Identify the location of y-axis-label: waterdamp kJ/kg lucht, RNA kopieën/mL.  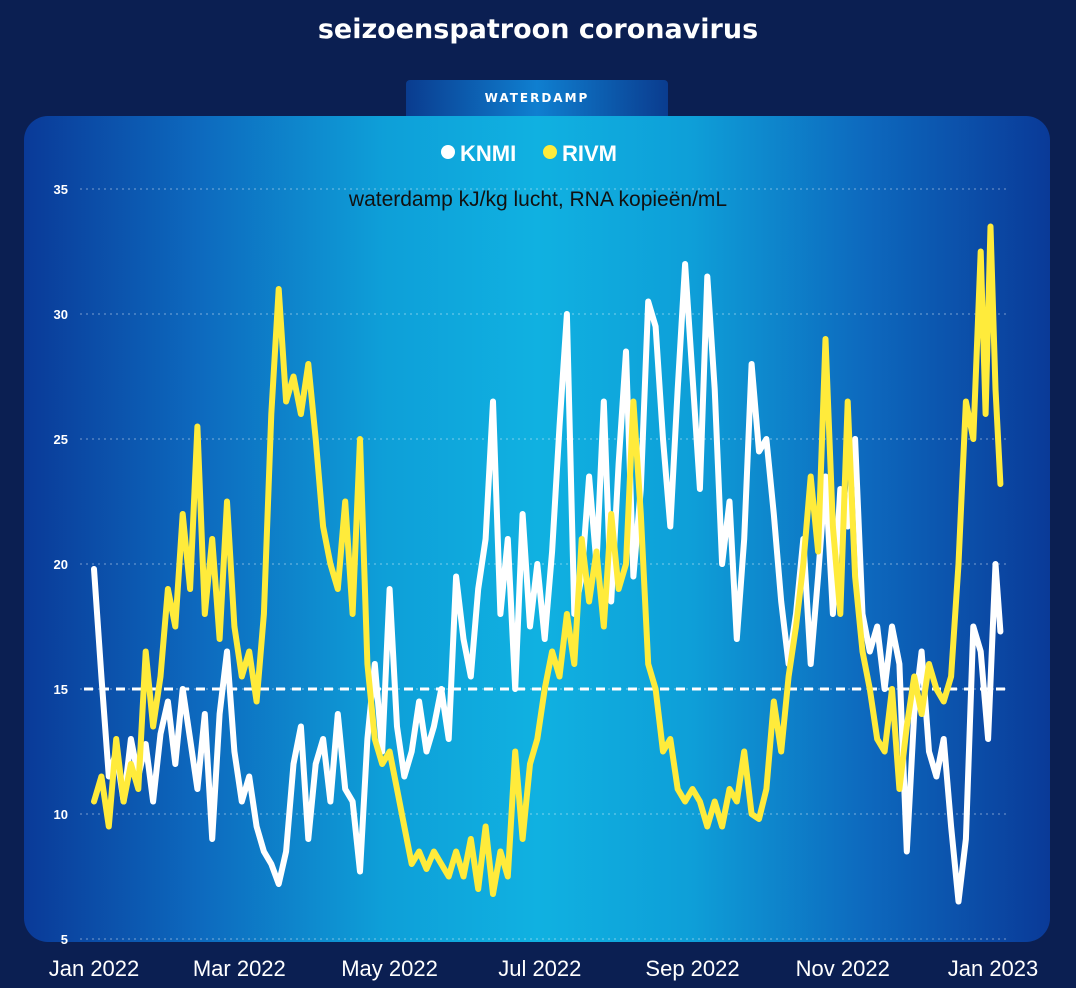
(537, 199).